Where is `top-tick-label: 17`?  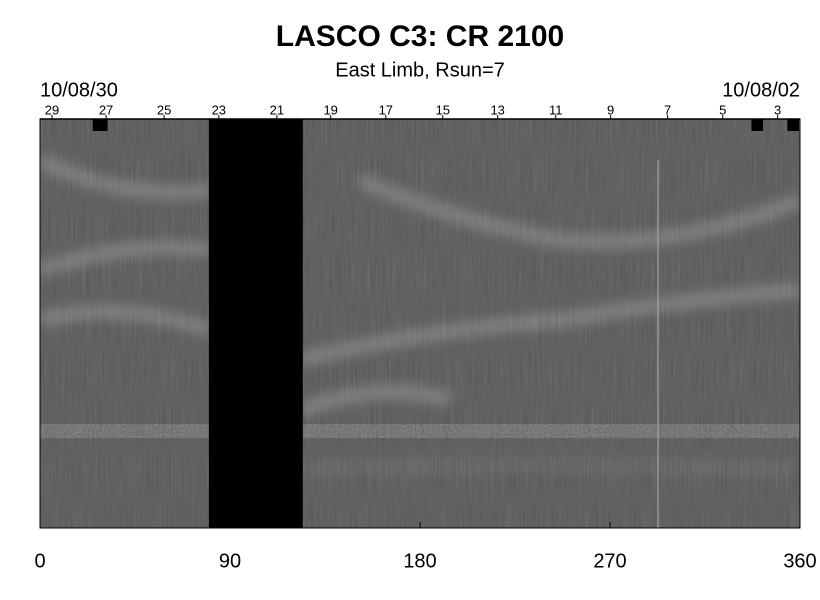 top-tick-label: 17 is located at coordinates (386, 109).